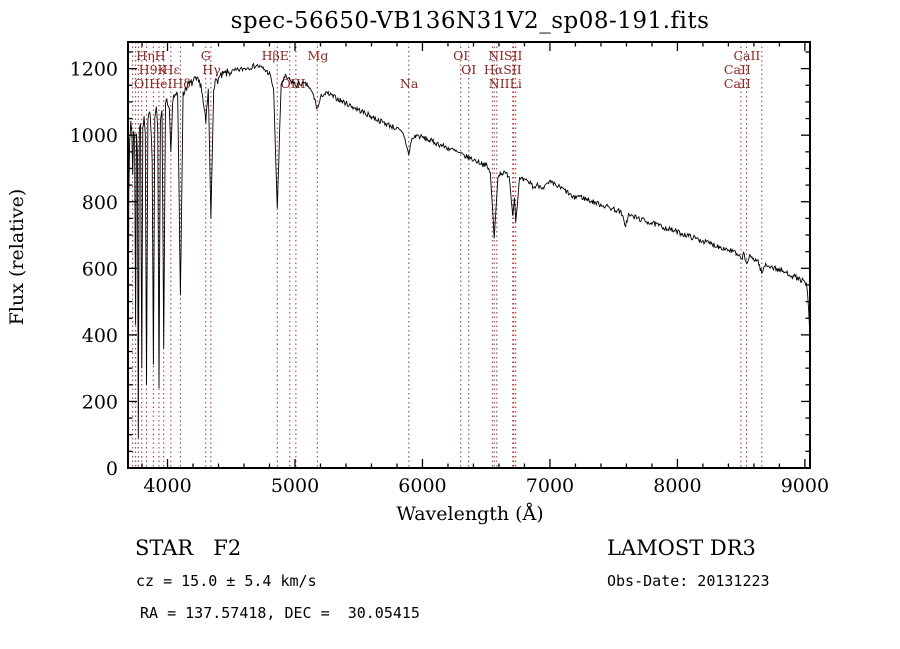  I want to click on spectral-line-label: Hγ, so click(211, 69).